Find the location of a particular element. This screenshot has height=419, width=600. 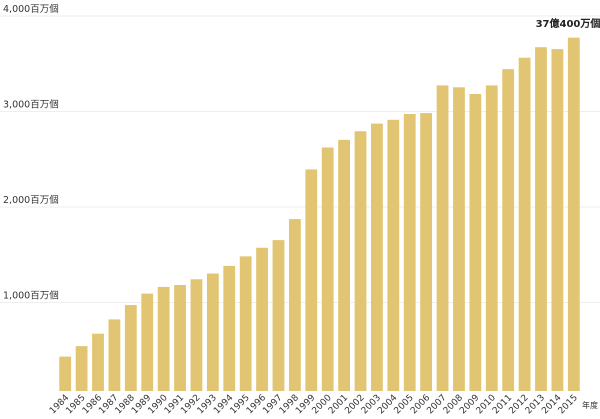

bar-1999 is located at coordinates (311, 280).